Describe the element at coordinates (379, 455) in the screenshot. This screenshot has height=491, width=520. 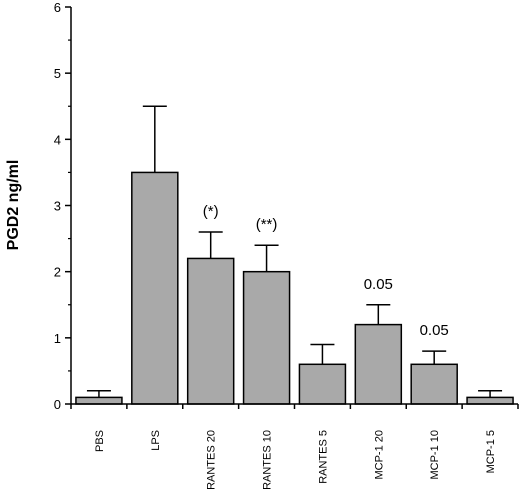
I see `category-label-5: MCP-1 20` at that location.